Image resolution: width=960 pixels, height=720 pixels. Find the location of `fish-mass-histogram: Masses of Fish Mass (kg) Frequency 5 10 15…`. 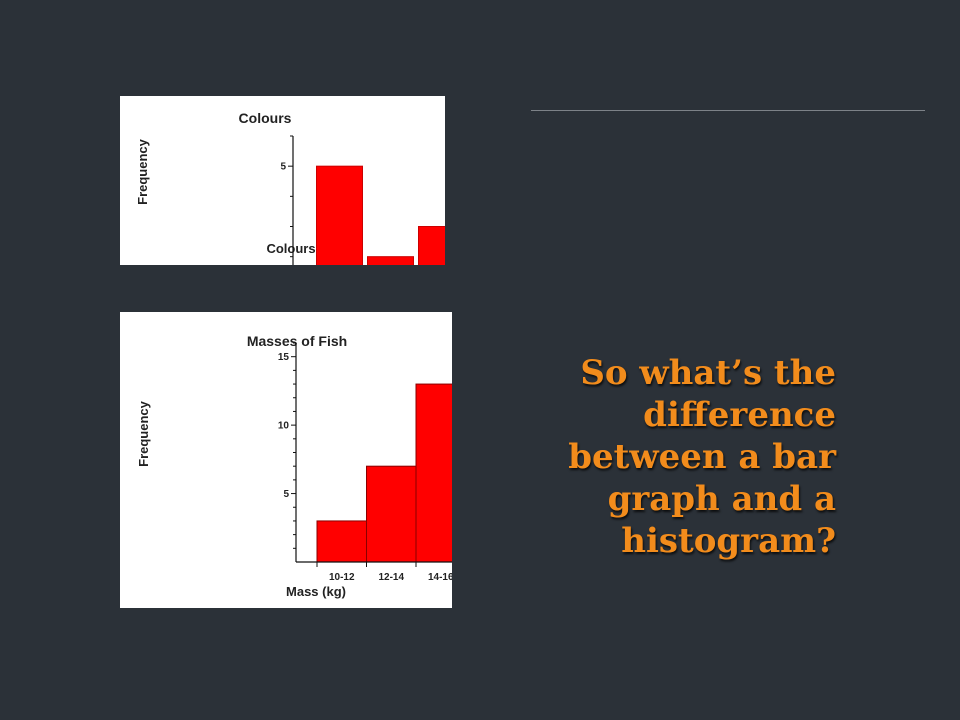

fish-mass-histogram: Masses of Fish Mass (kg) Frequency 5 10 15… is located at coordinates (286, 460).